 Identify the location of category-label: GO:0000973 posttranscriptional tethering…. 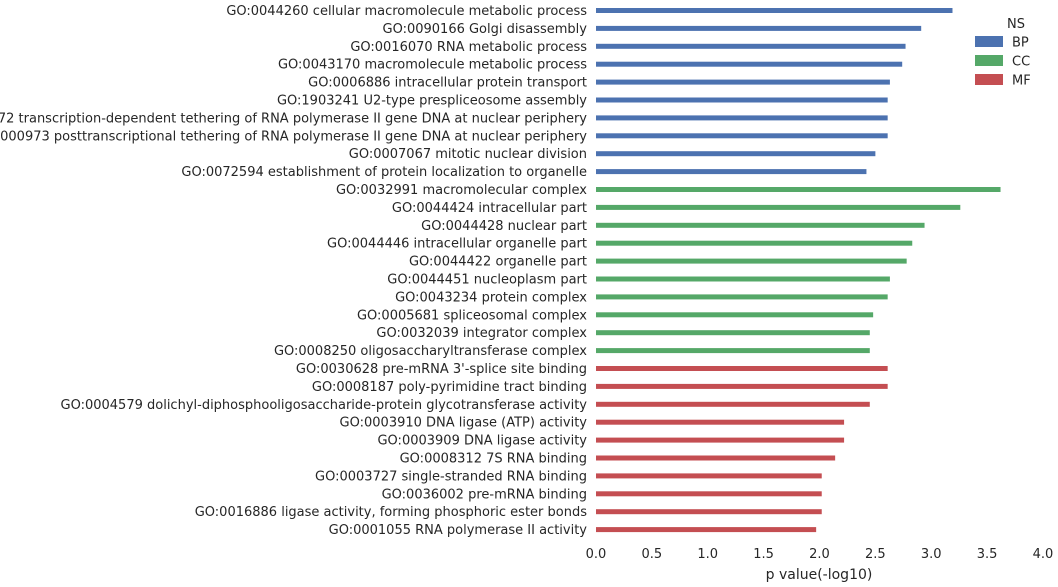
(293, 136).